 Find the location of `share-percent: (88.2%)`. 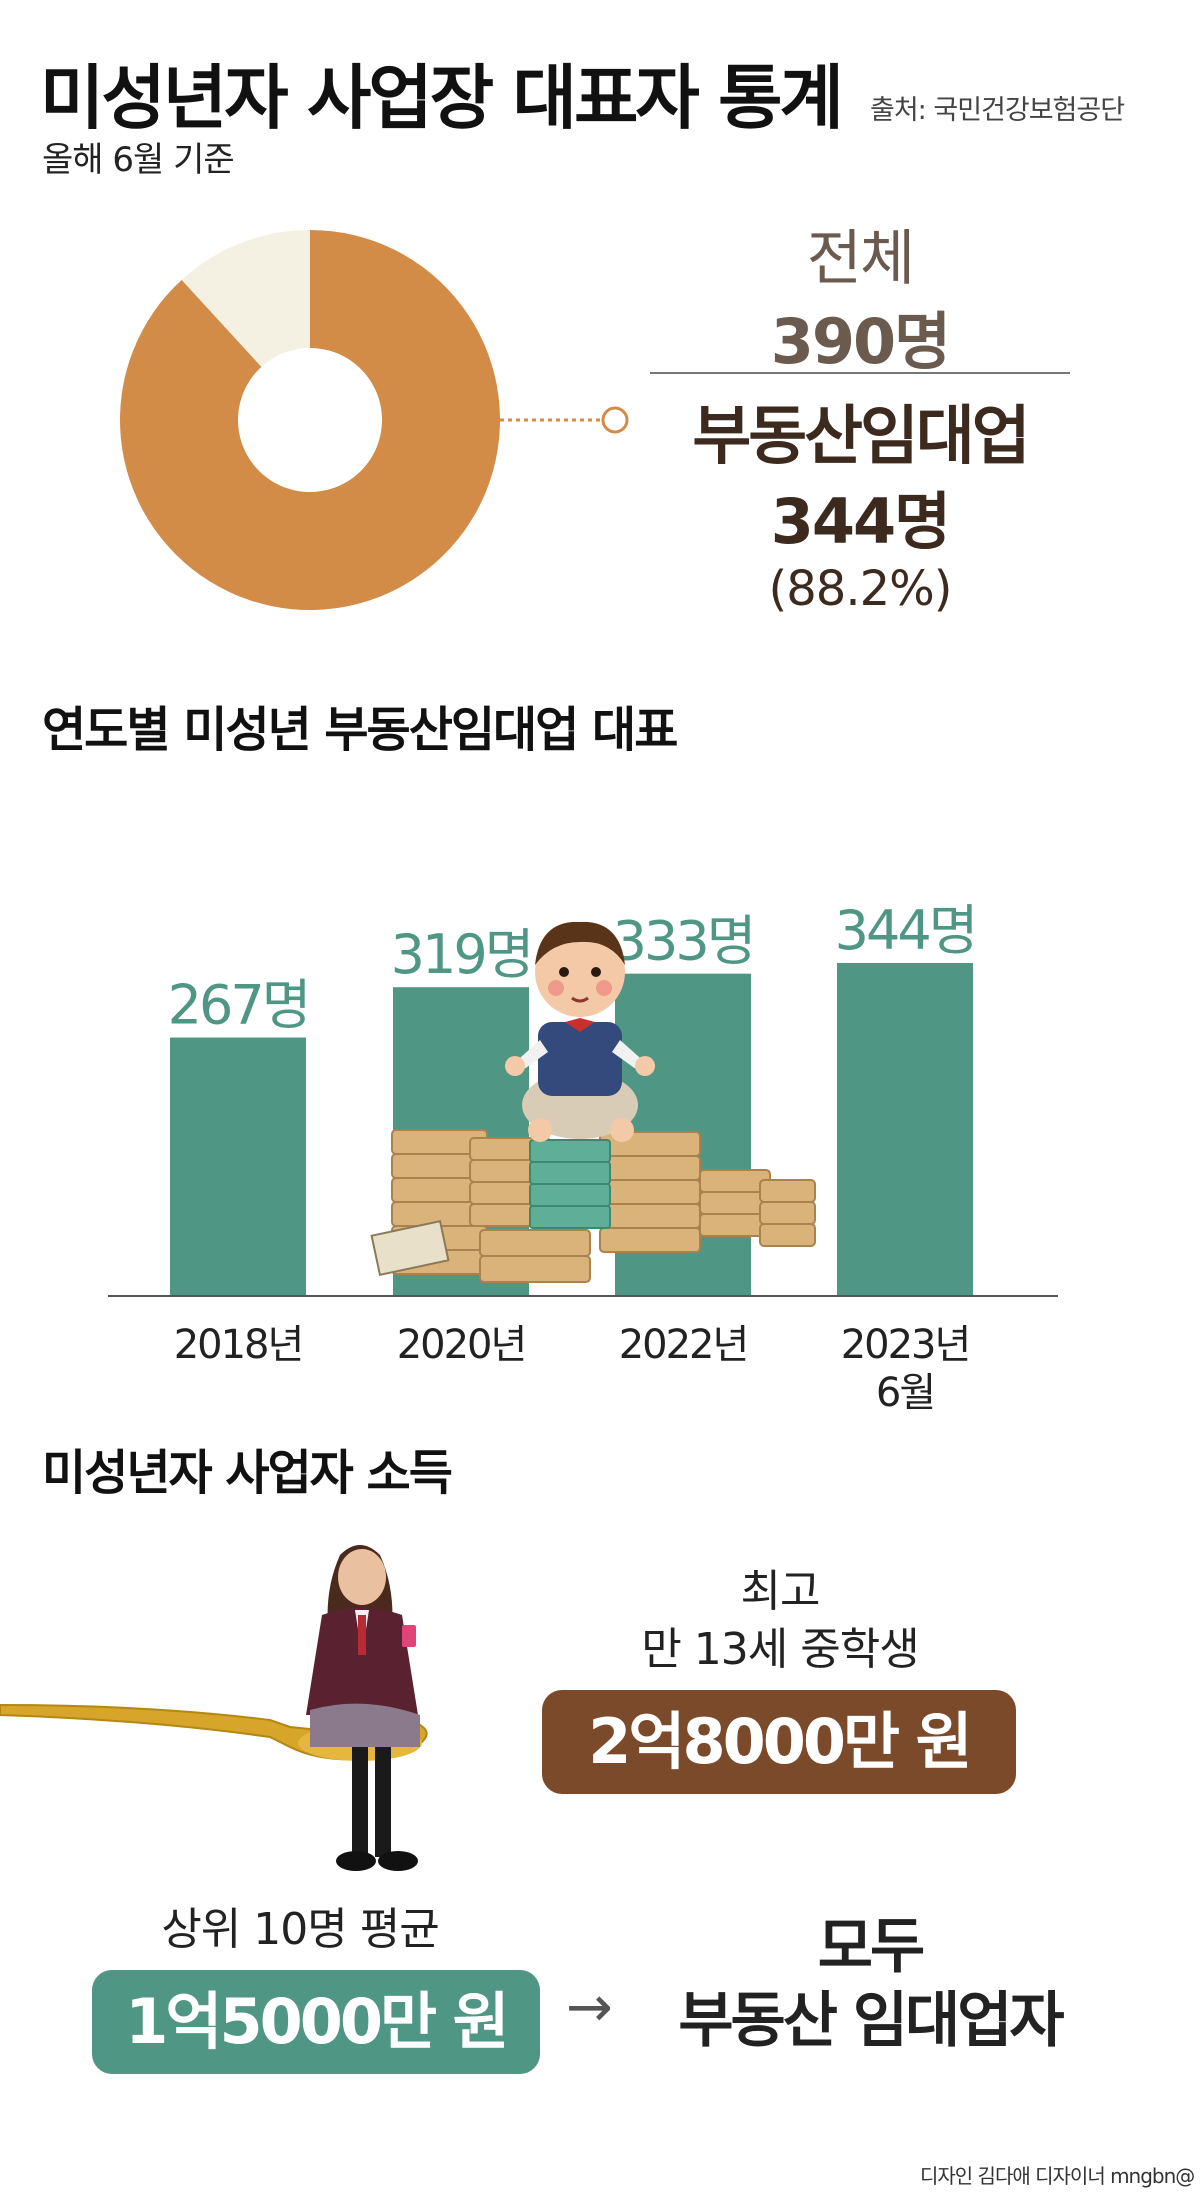

share-percent: (88.2%) is located at coordinates (860, 589).